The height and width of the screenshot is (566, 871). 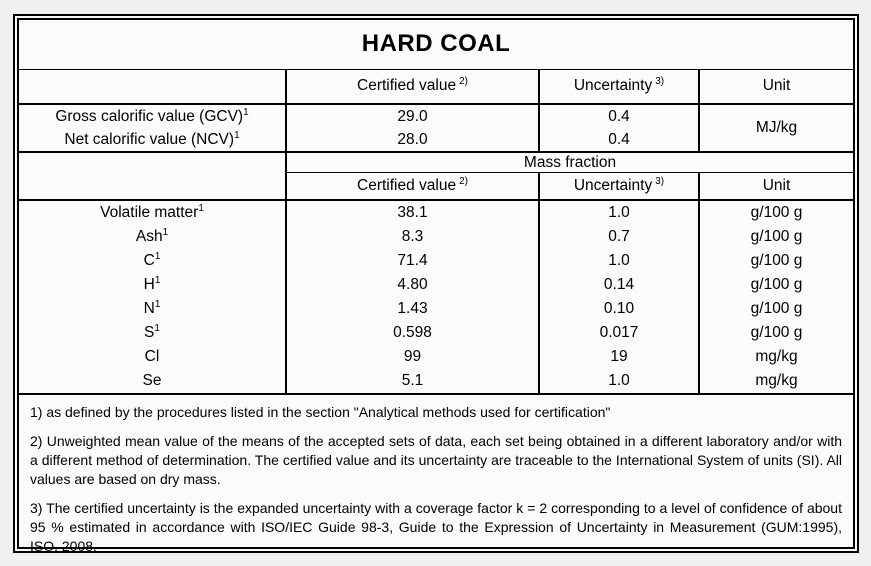 What do you see at coordinates (412, 139) in the screenshot?
I see `ncv-certified-value: 28.0` at bounding box center [412, 139].